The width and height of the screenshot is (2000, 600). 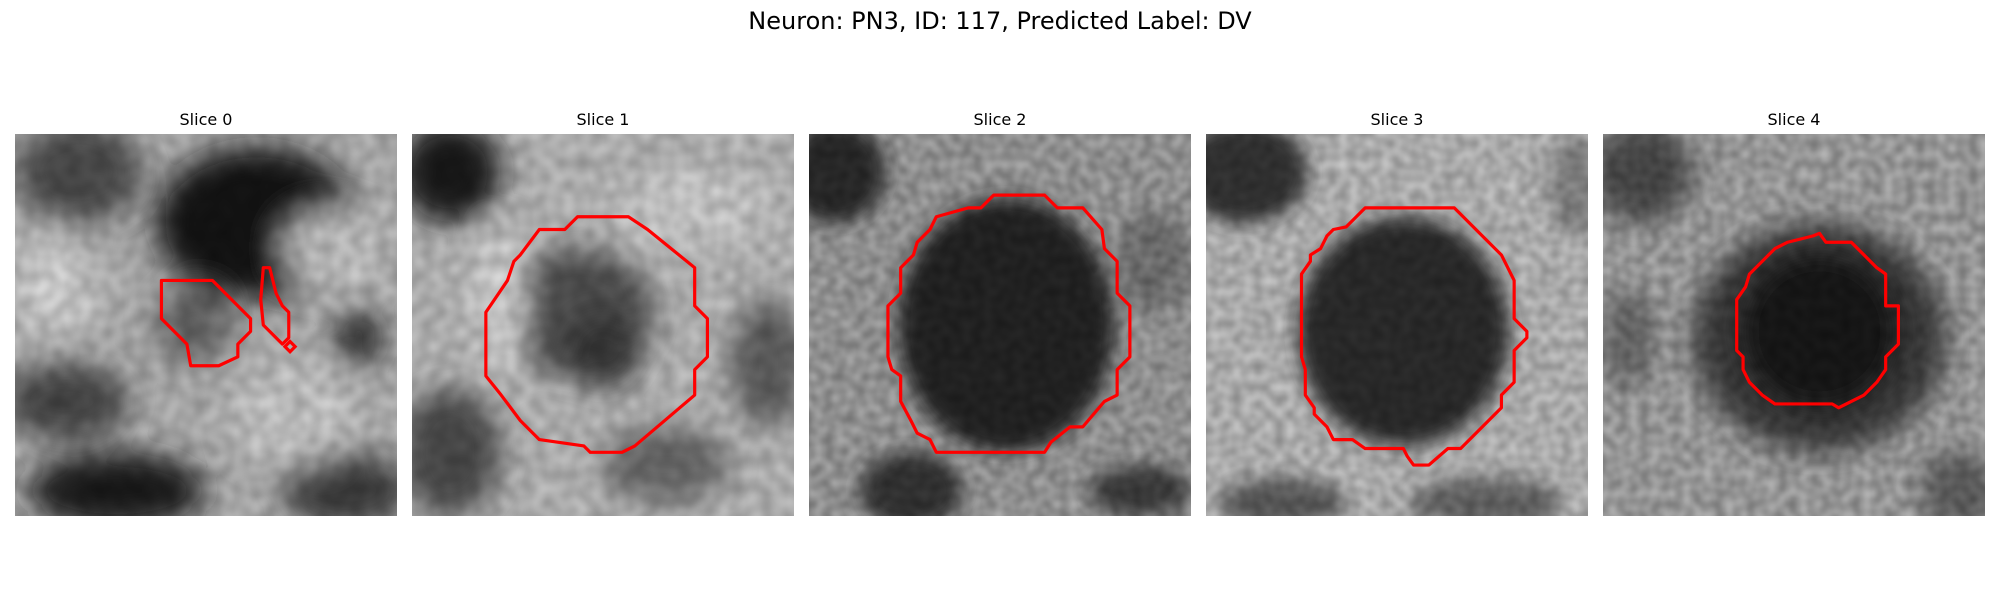 I want to click on panel-title-slice-3: Slice 3, so click(x=1397, y=119).